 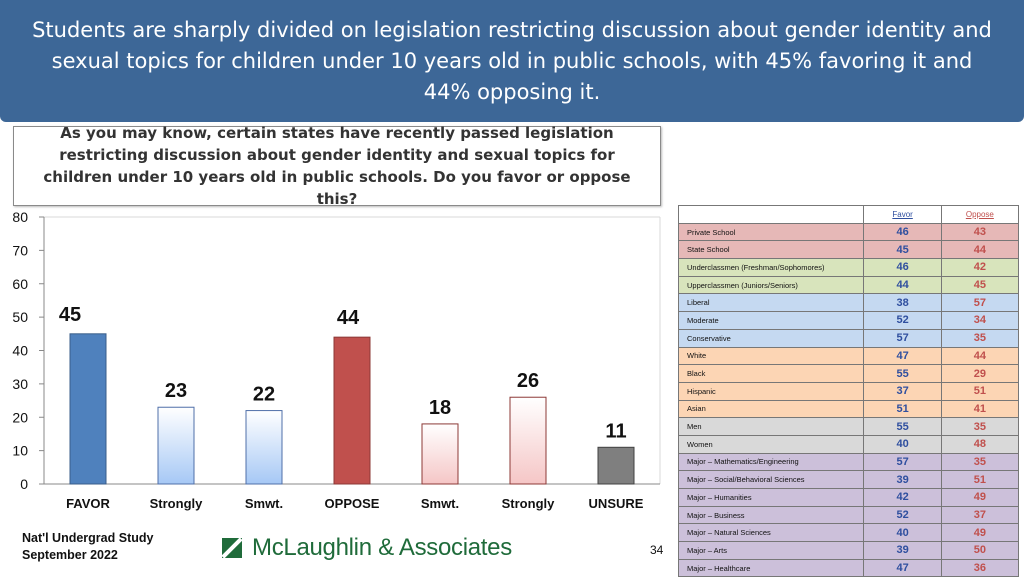 I want to click on data-label: 23, so click(x=176, y=391).